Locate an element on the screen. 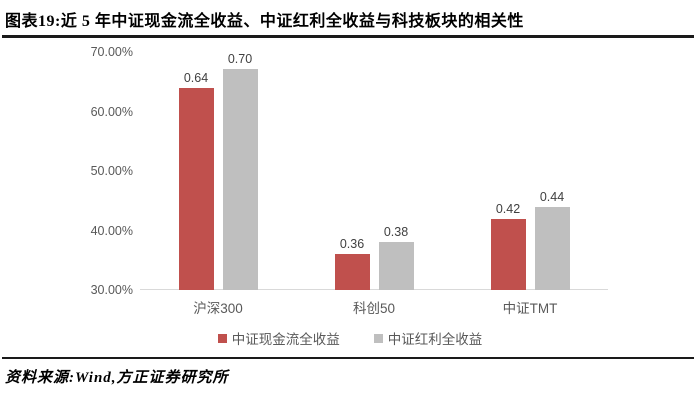 This screenshot has height=401, width=700. legend-label: 中证现金流全收益 is located at coordinates (285, 339).